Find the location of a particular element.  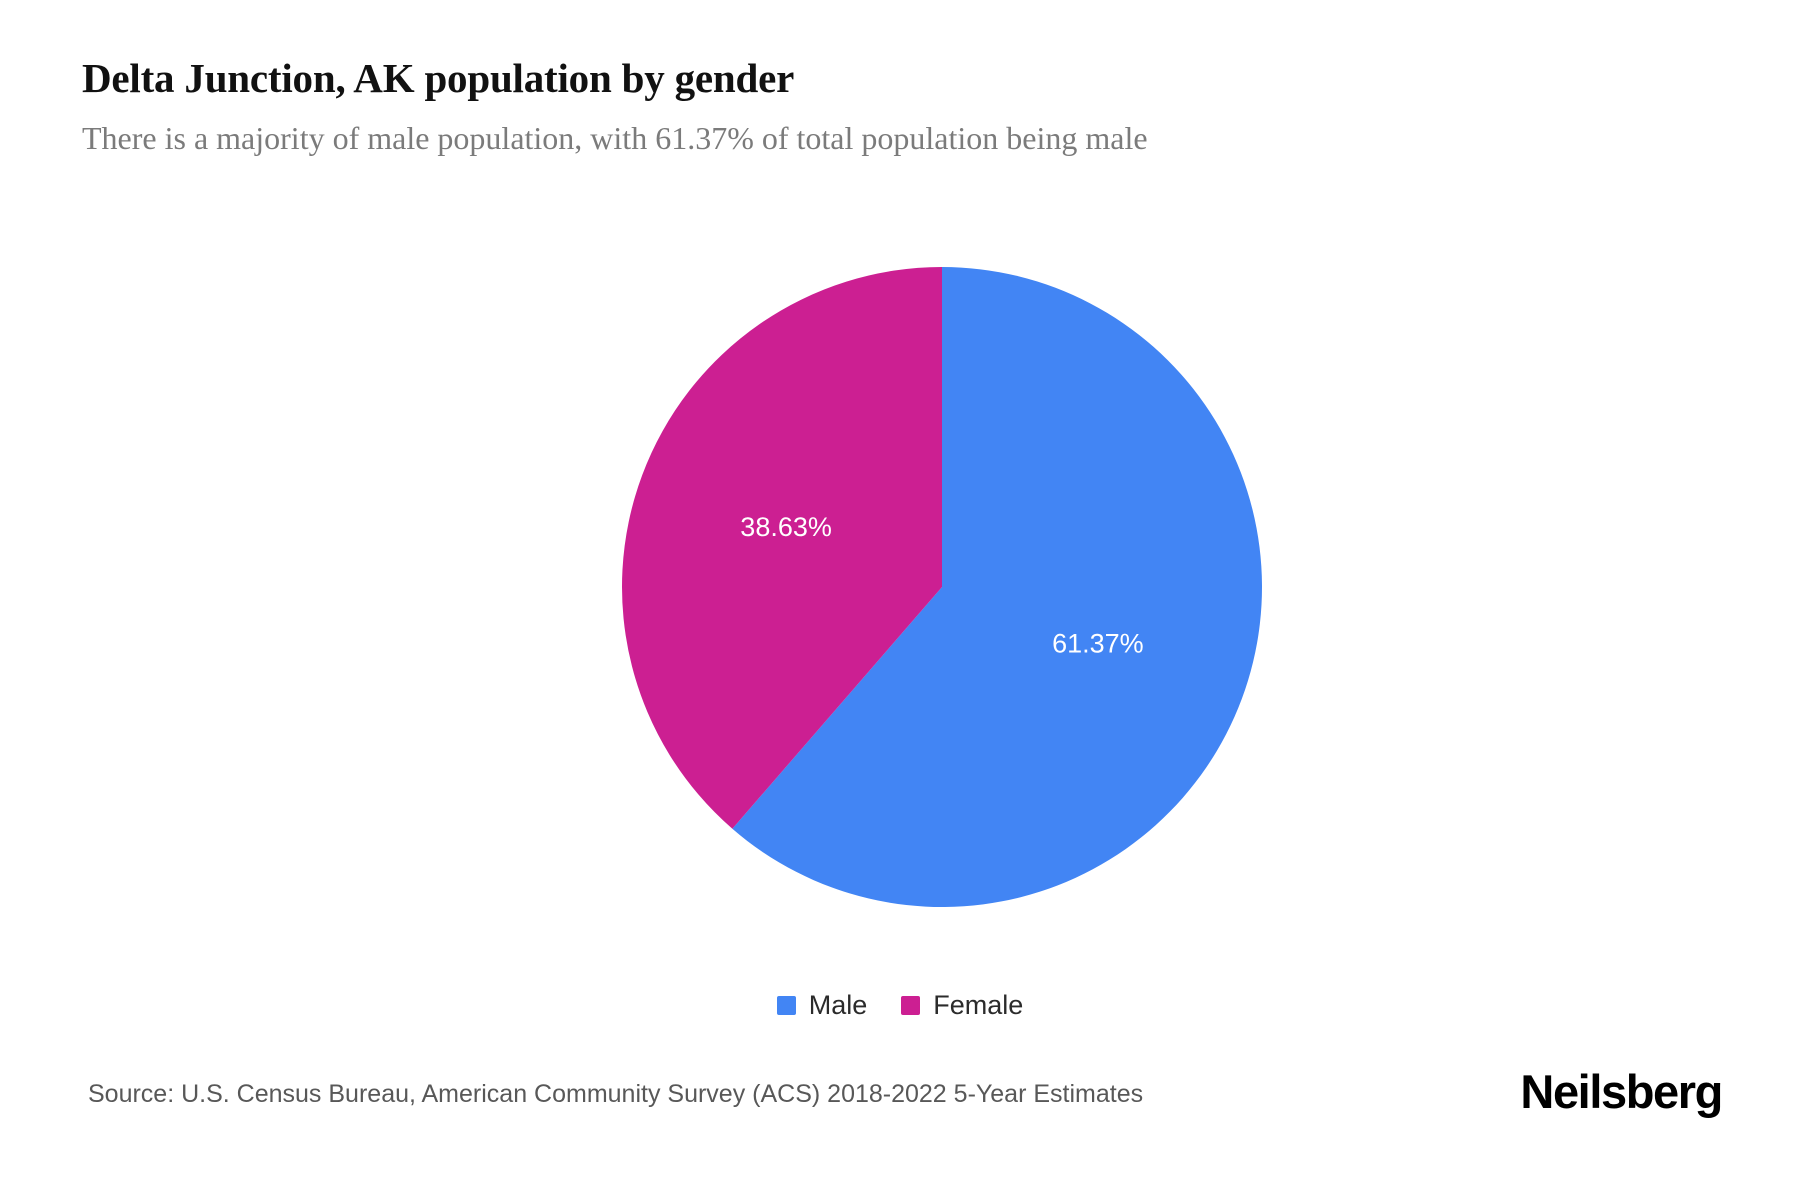

pie-label-male: 61.37% is located at coordinates (1098, 643).